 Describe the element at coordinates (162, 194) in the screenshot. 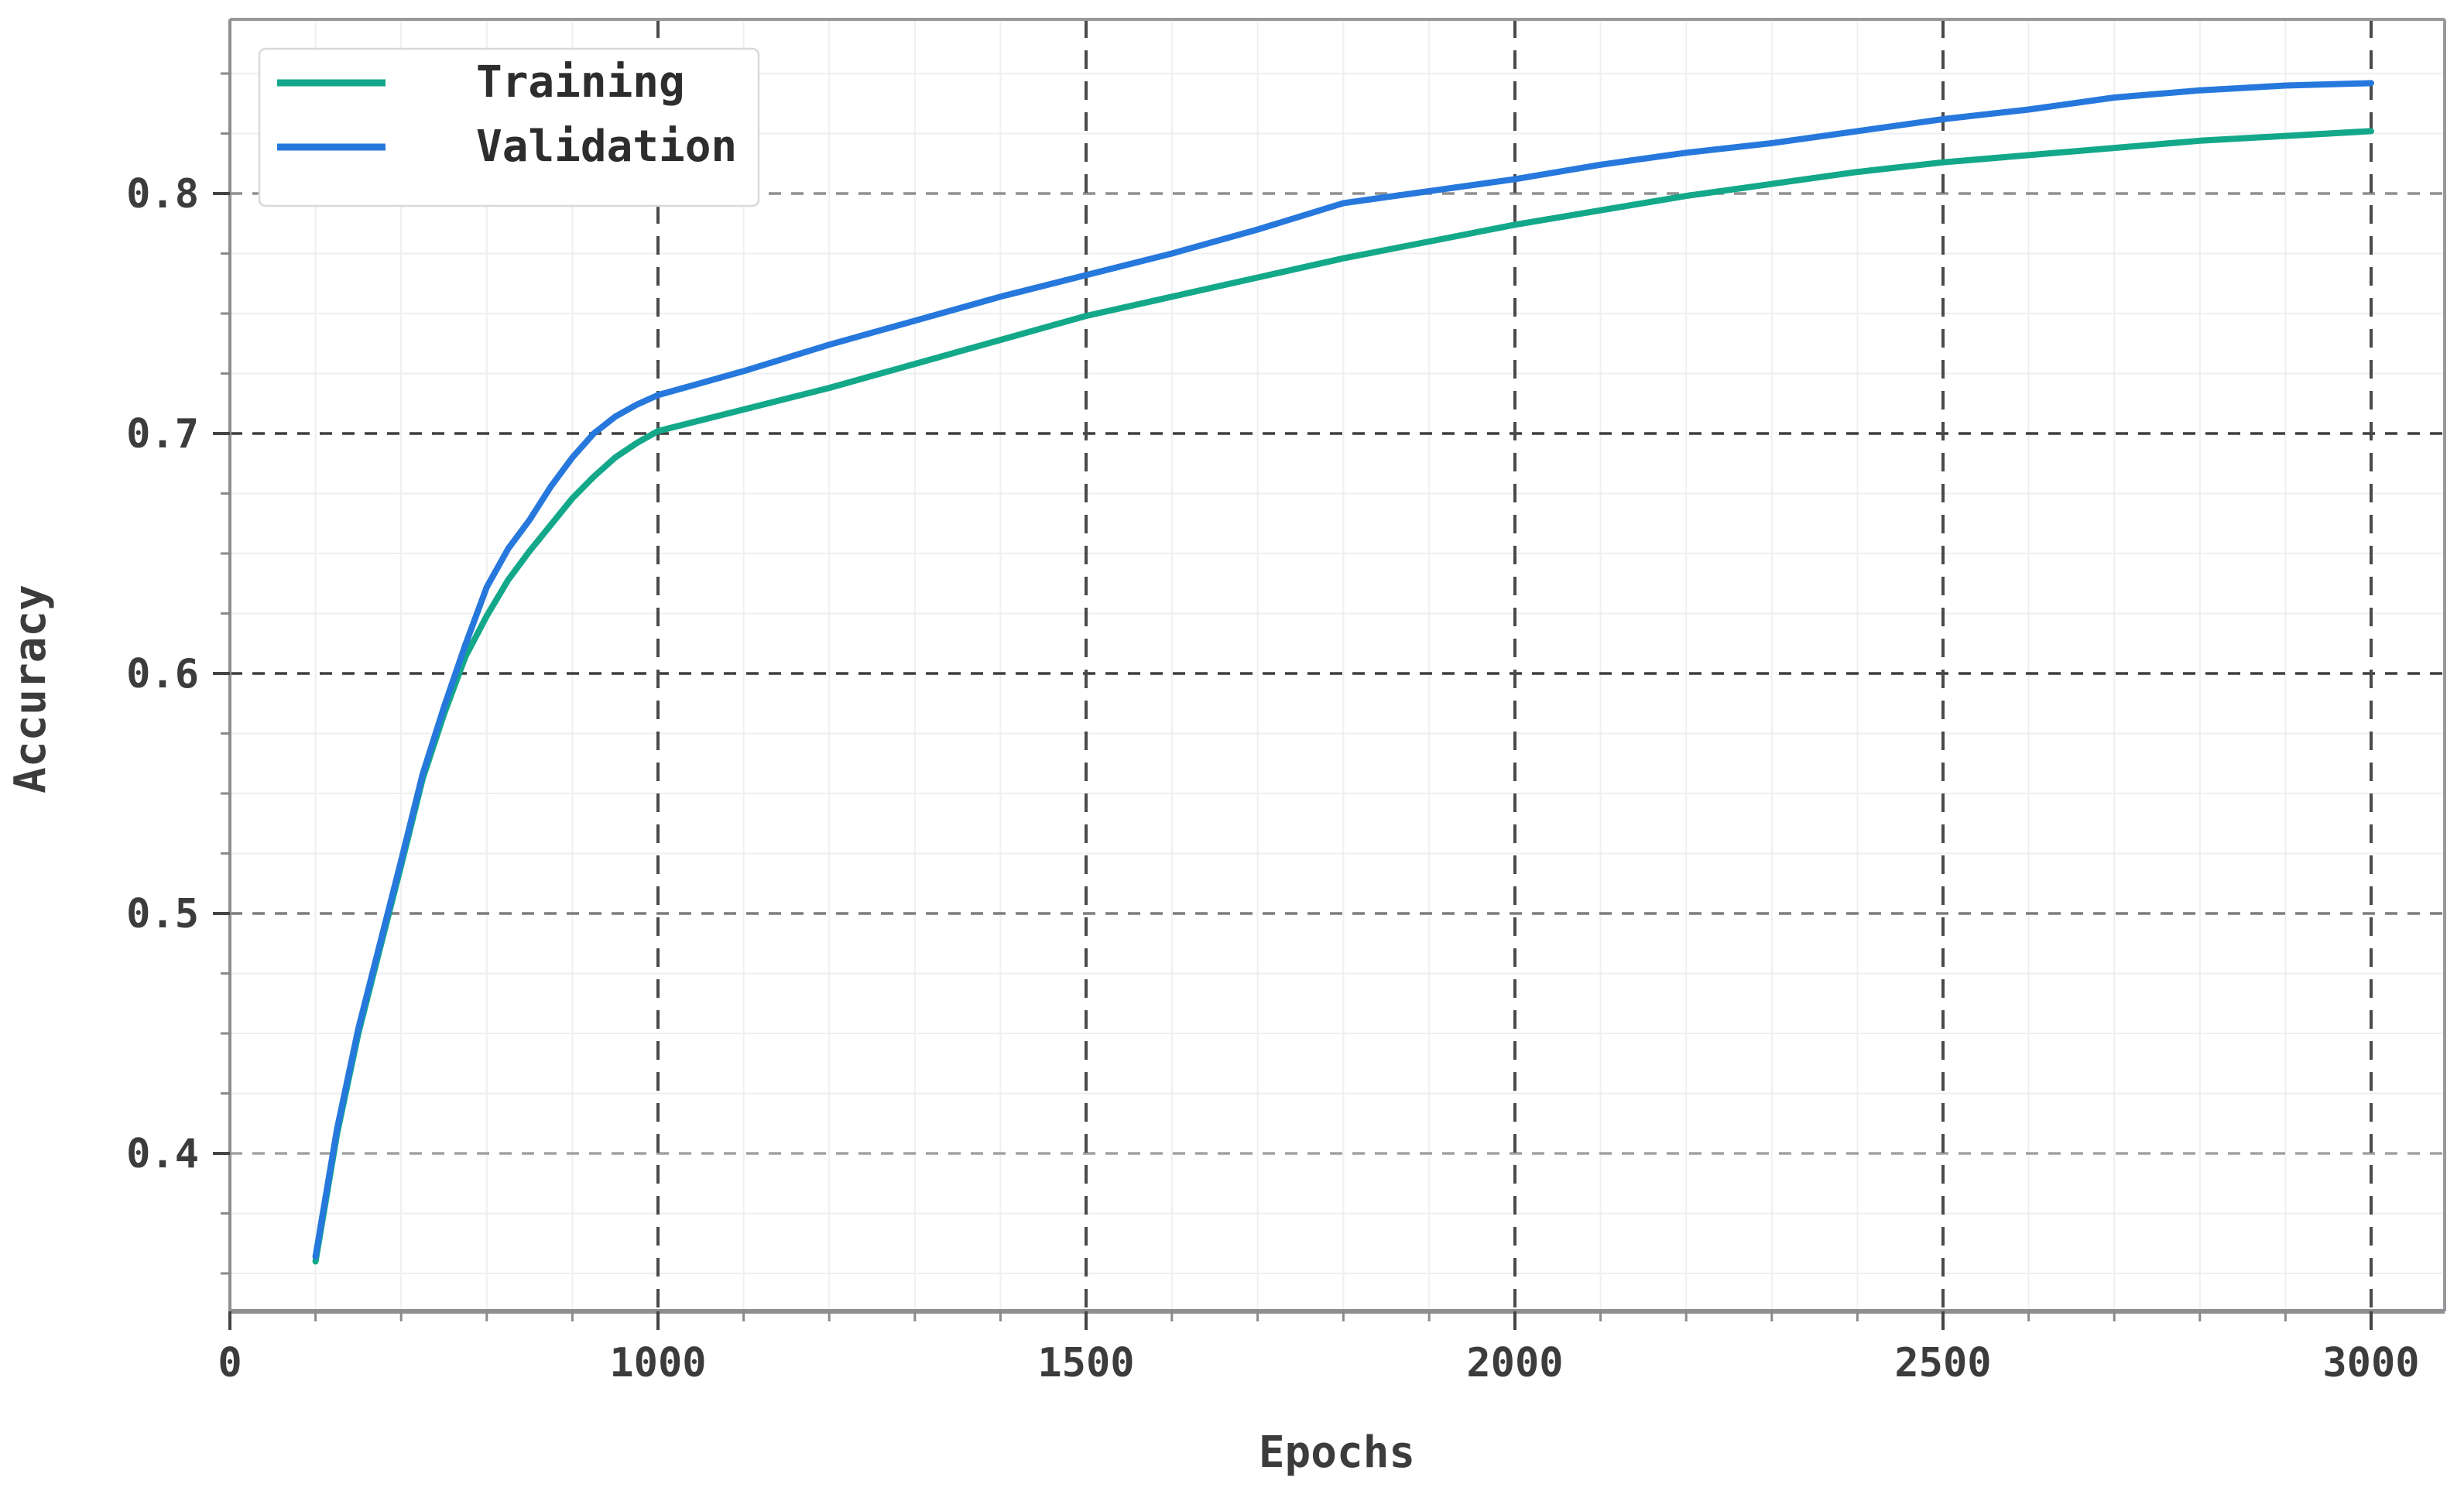

I see `y-tick-label-0.8: 0.8` at that location.